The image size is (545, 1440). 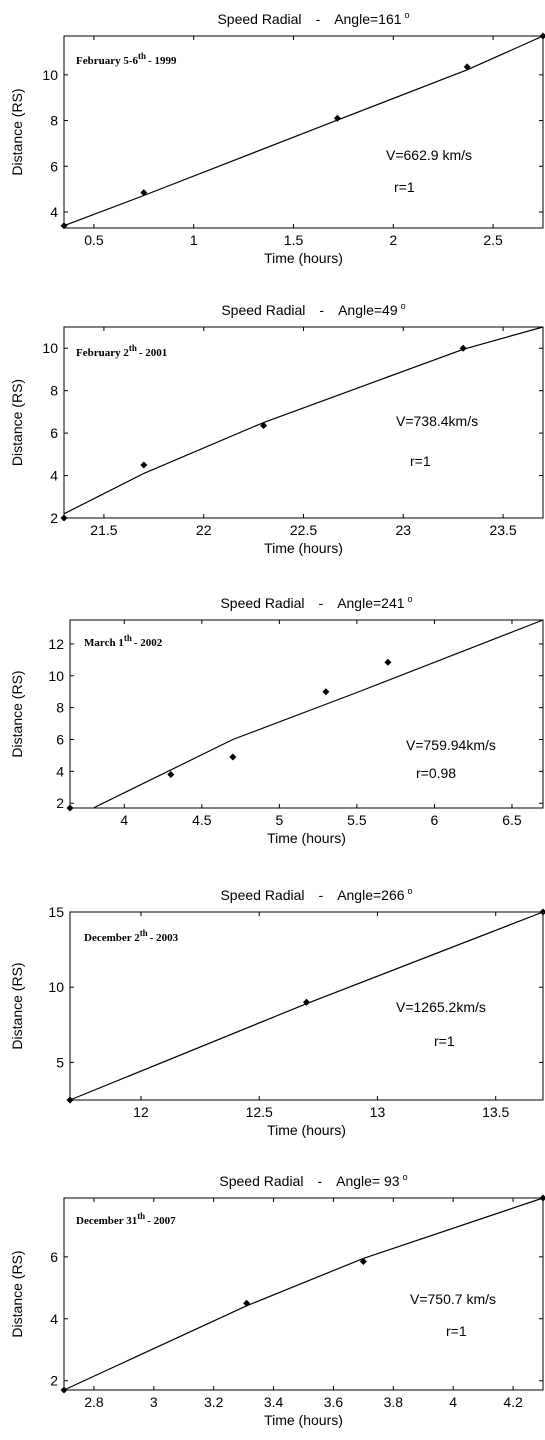 I want to click on title-angle: Angle=161, so click(x=368, y=19).